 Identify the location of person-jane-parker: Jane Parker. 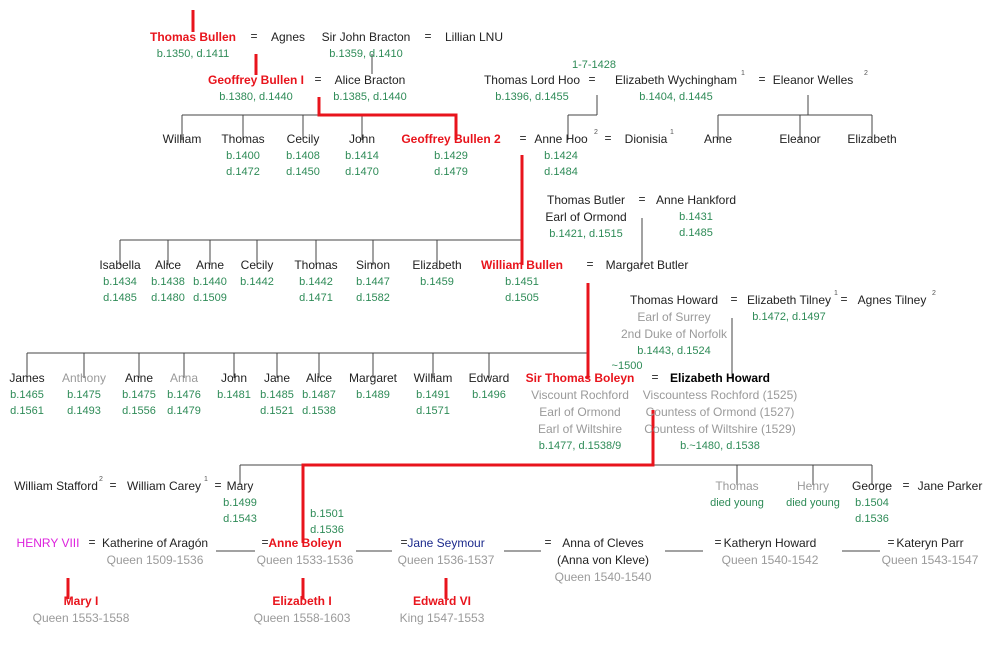
(950, 486).